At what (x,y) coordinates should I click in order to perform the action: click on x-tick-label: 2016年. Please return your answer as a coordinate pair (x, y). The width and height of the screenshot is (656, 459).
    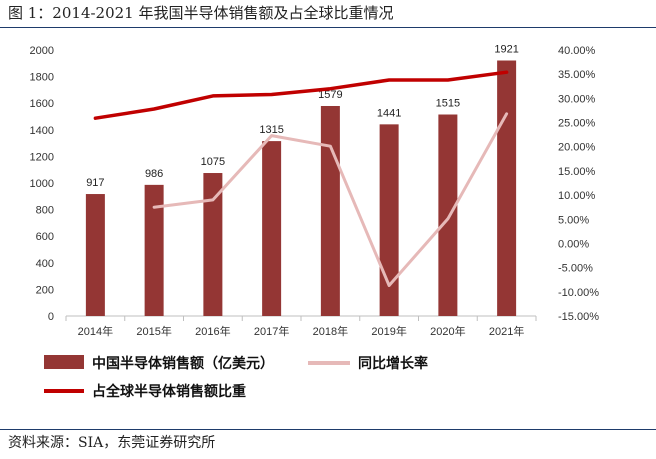
    Looking at the image, I should click on (212, 331).